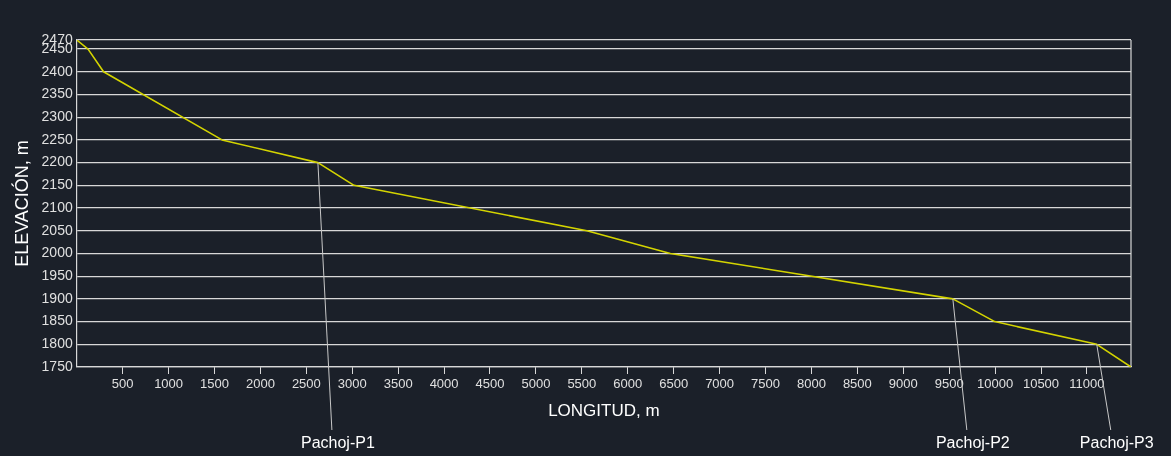  I want to click on x-tick-label: 6500, so click(674, 384).